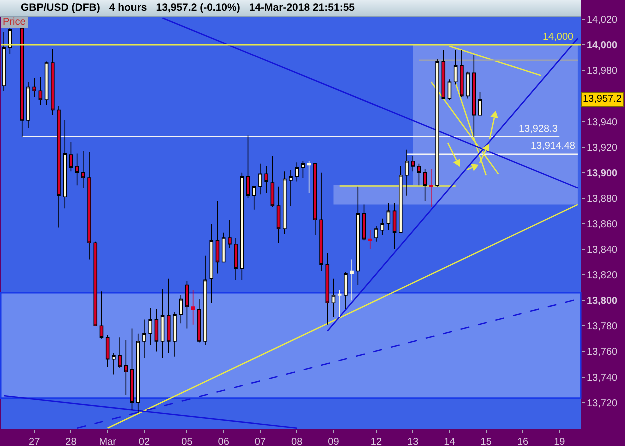 This screenshot has width=625, height=446. I want to click on x-tick-label: 27, so click(35, 441).